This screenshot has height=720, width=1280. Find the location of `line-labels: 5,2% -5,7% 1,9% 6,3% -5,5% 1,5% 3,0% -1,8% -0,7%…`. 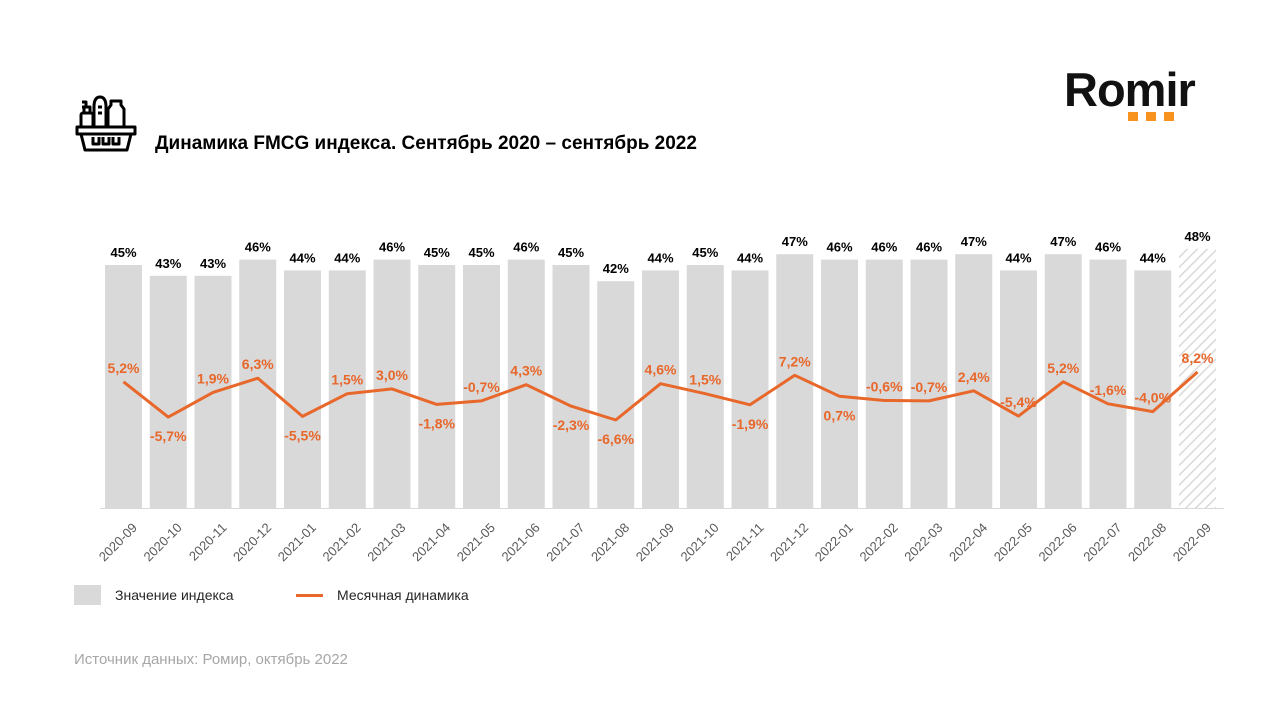

line-labels: 5,2% -5,7% 1,9% 6,3% -5,5% 1,5% 3,0% -1,8% -0,7%… is located at coordinates (661, 398).